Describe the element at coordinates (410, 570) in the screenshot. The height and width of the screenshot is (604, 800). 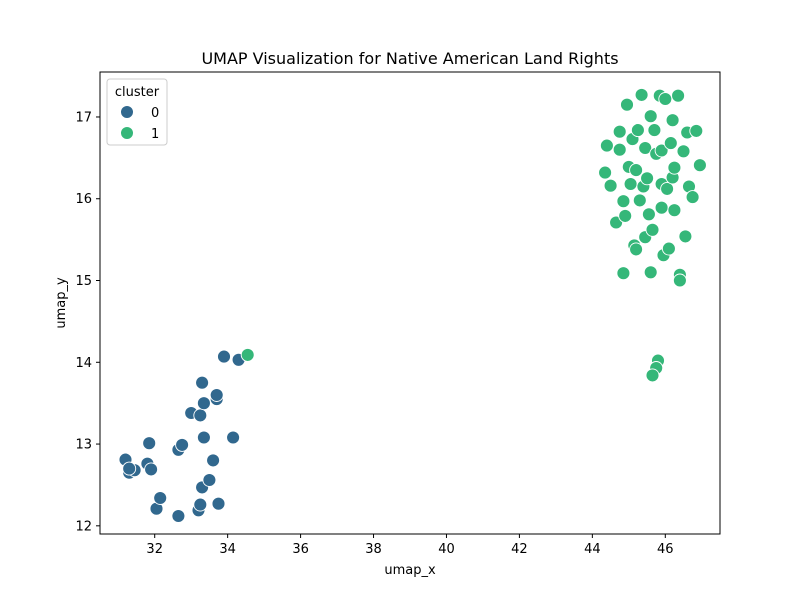
I see `x-axis-label: umap_x` at that location.